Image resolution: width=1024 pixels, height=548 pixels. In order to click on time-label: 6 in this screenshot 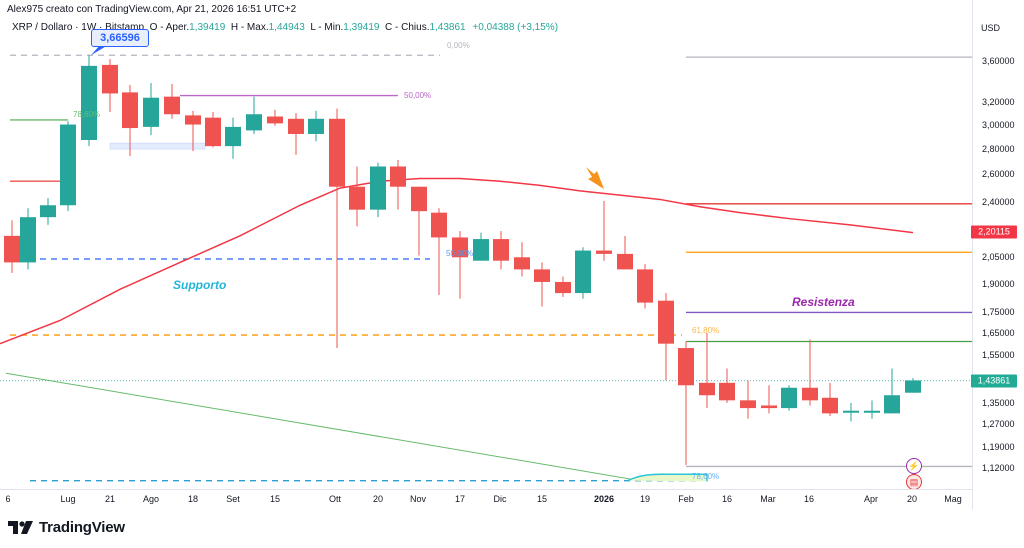, I will do `click(8, 499)`.